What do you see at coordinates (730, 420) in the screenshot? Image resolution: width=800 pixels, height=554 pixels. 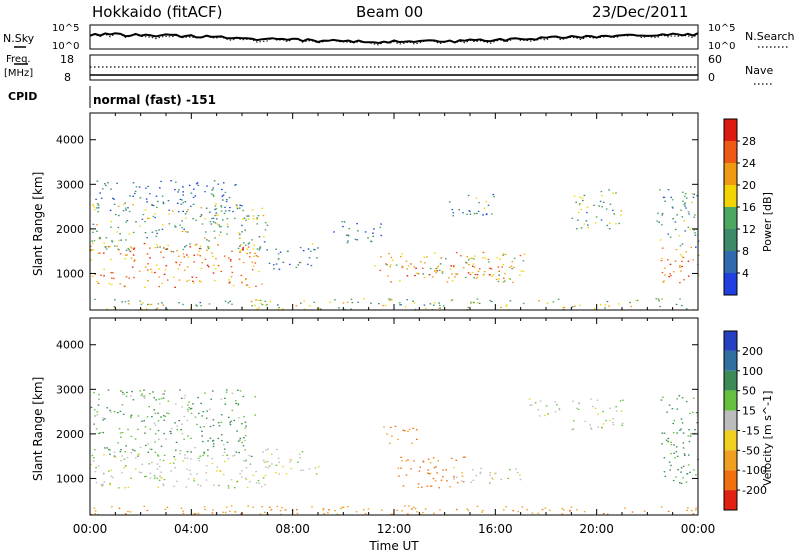 I see `colorbar-segment` at bounding box center [730, 420].